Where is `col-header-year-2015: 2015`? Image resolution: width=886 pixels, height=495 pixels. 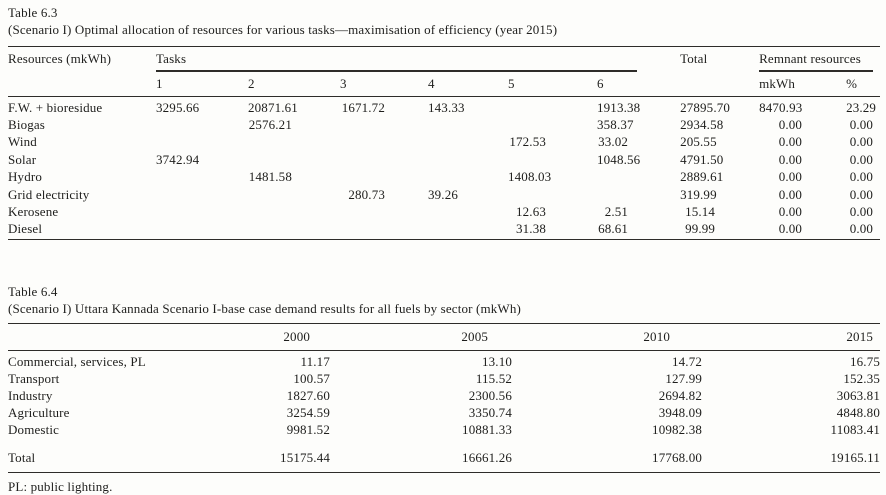 col-header-year-2015: 2015 is located at coordinates (798, 337).